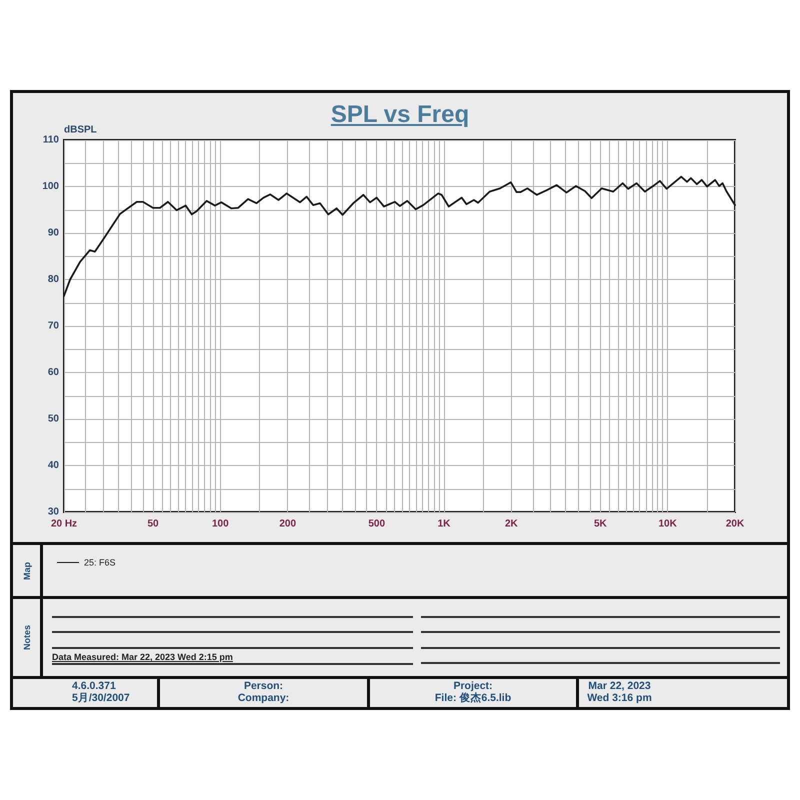  I want to click on text: Company:, so click(264, 698).